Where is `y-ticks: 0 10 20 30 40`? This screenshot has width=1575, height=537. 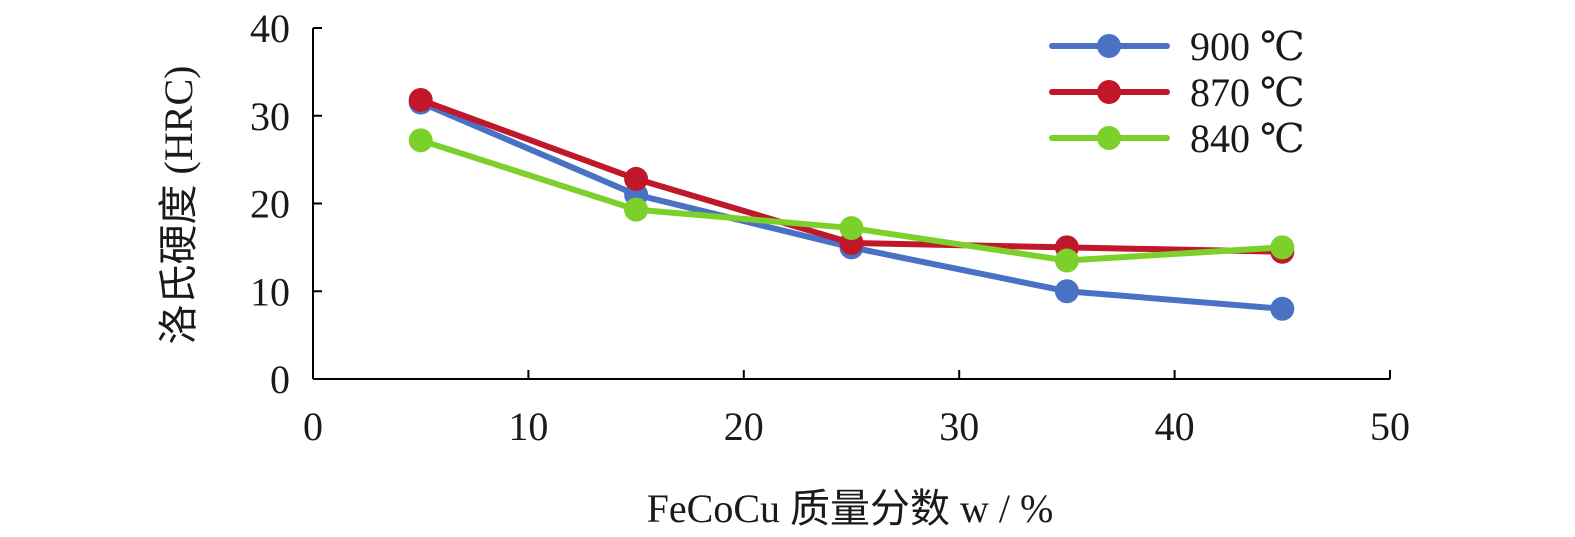 y-ticks: 0 10 20 30 40 is located at coordinates (286, 204).